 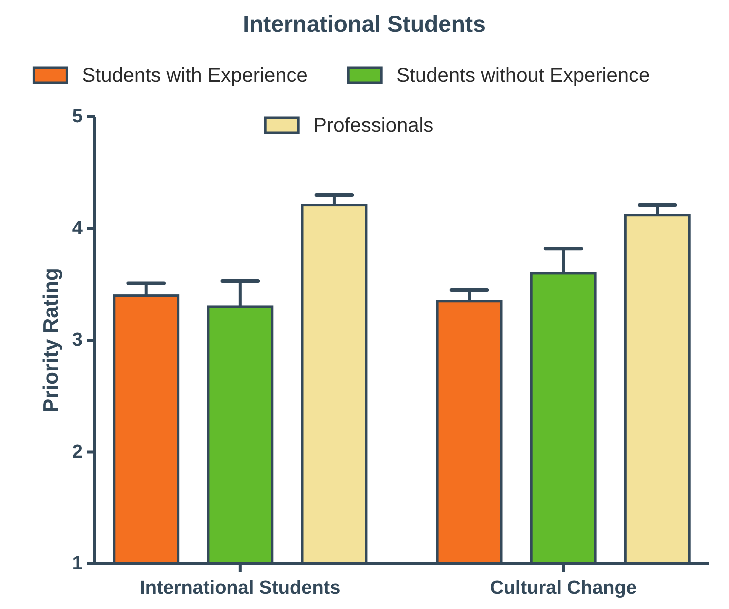 I want to click on legend-label: Students with Experience, so click(x=195, y=76).